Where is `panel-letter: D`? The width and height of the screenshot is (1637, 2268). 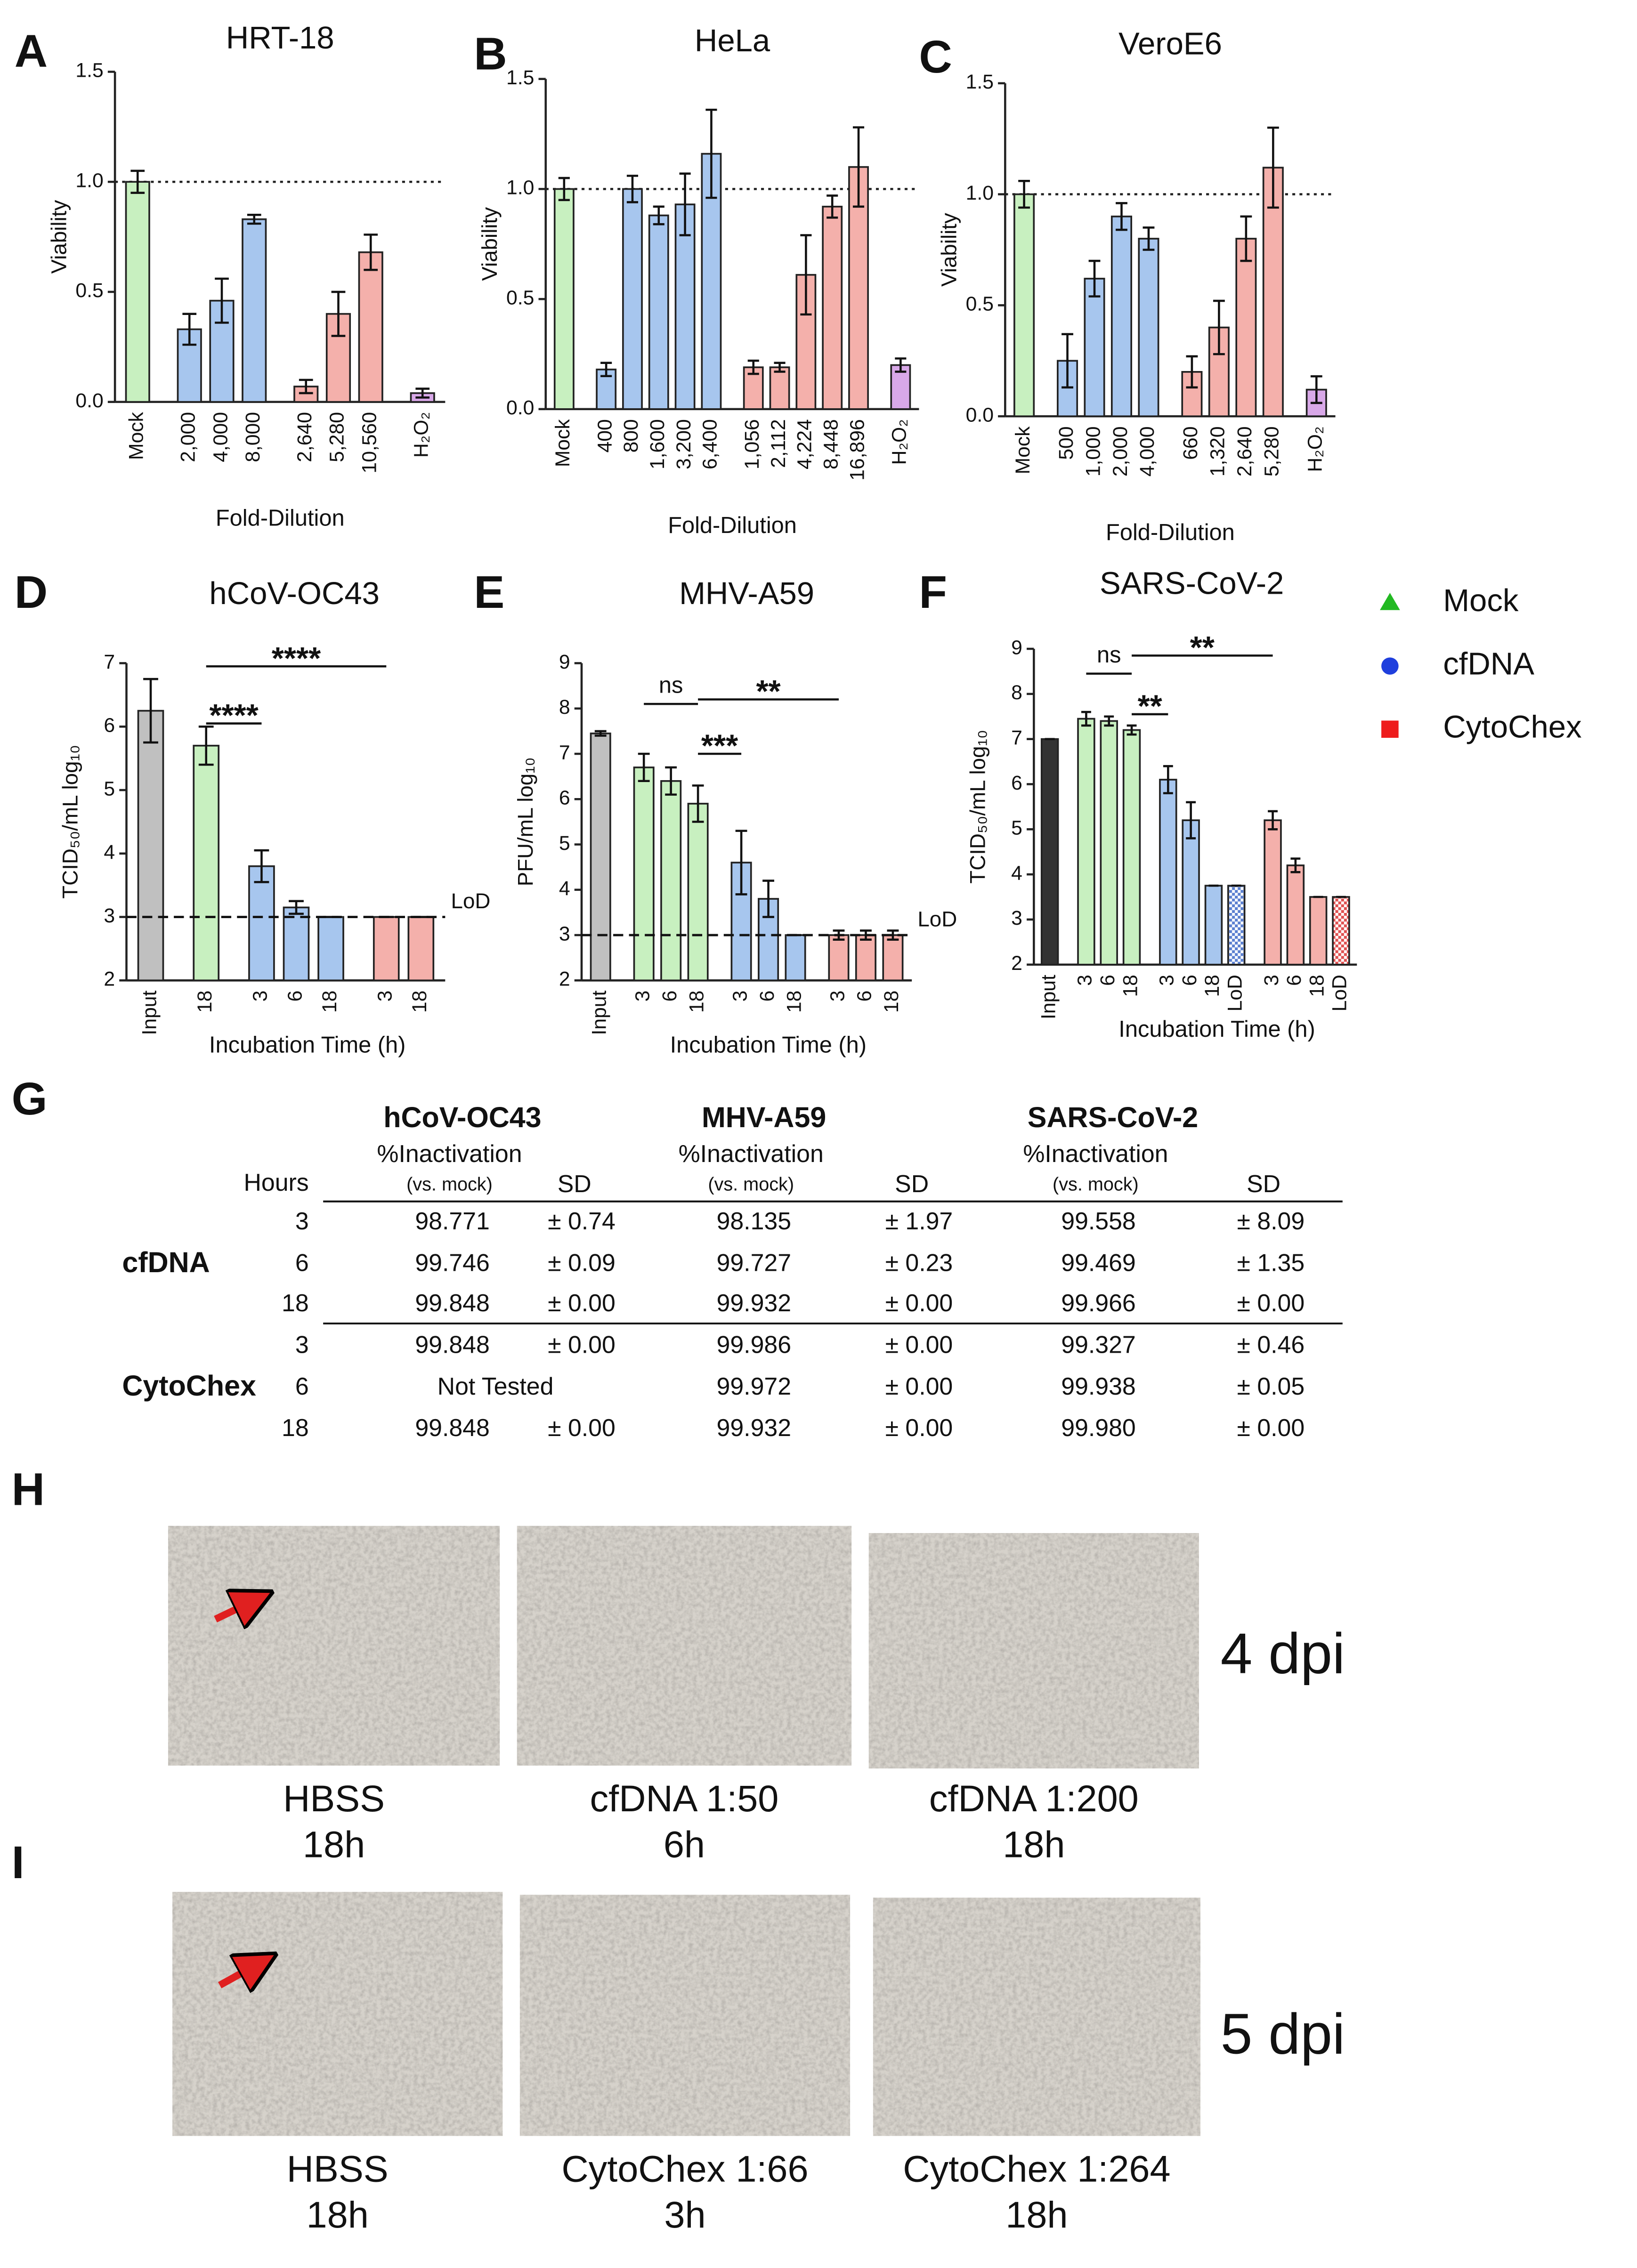 panel-letter: D is located at coordinates (31, 592).